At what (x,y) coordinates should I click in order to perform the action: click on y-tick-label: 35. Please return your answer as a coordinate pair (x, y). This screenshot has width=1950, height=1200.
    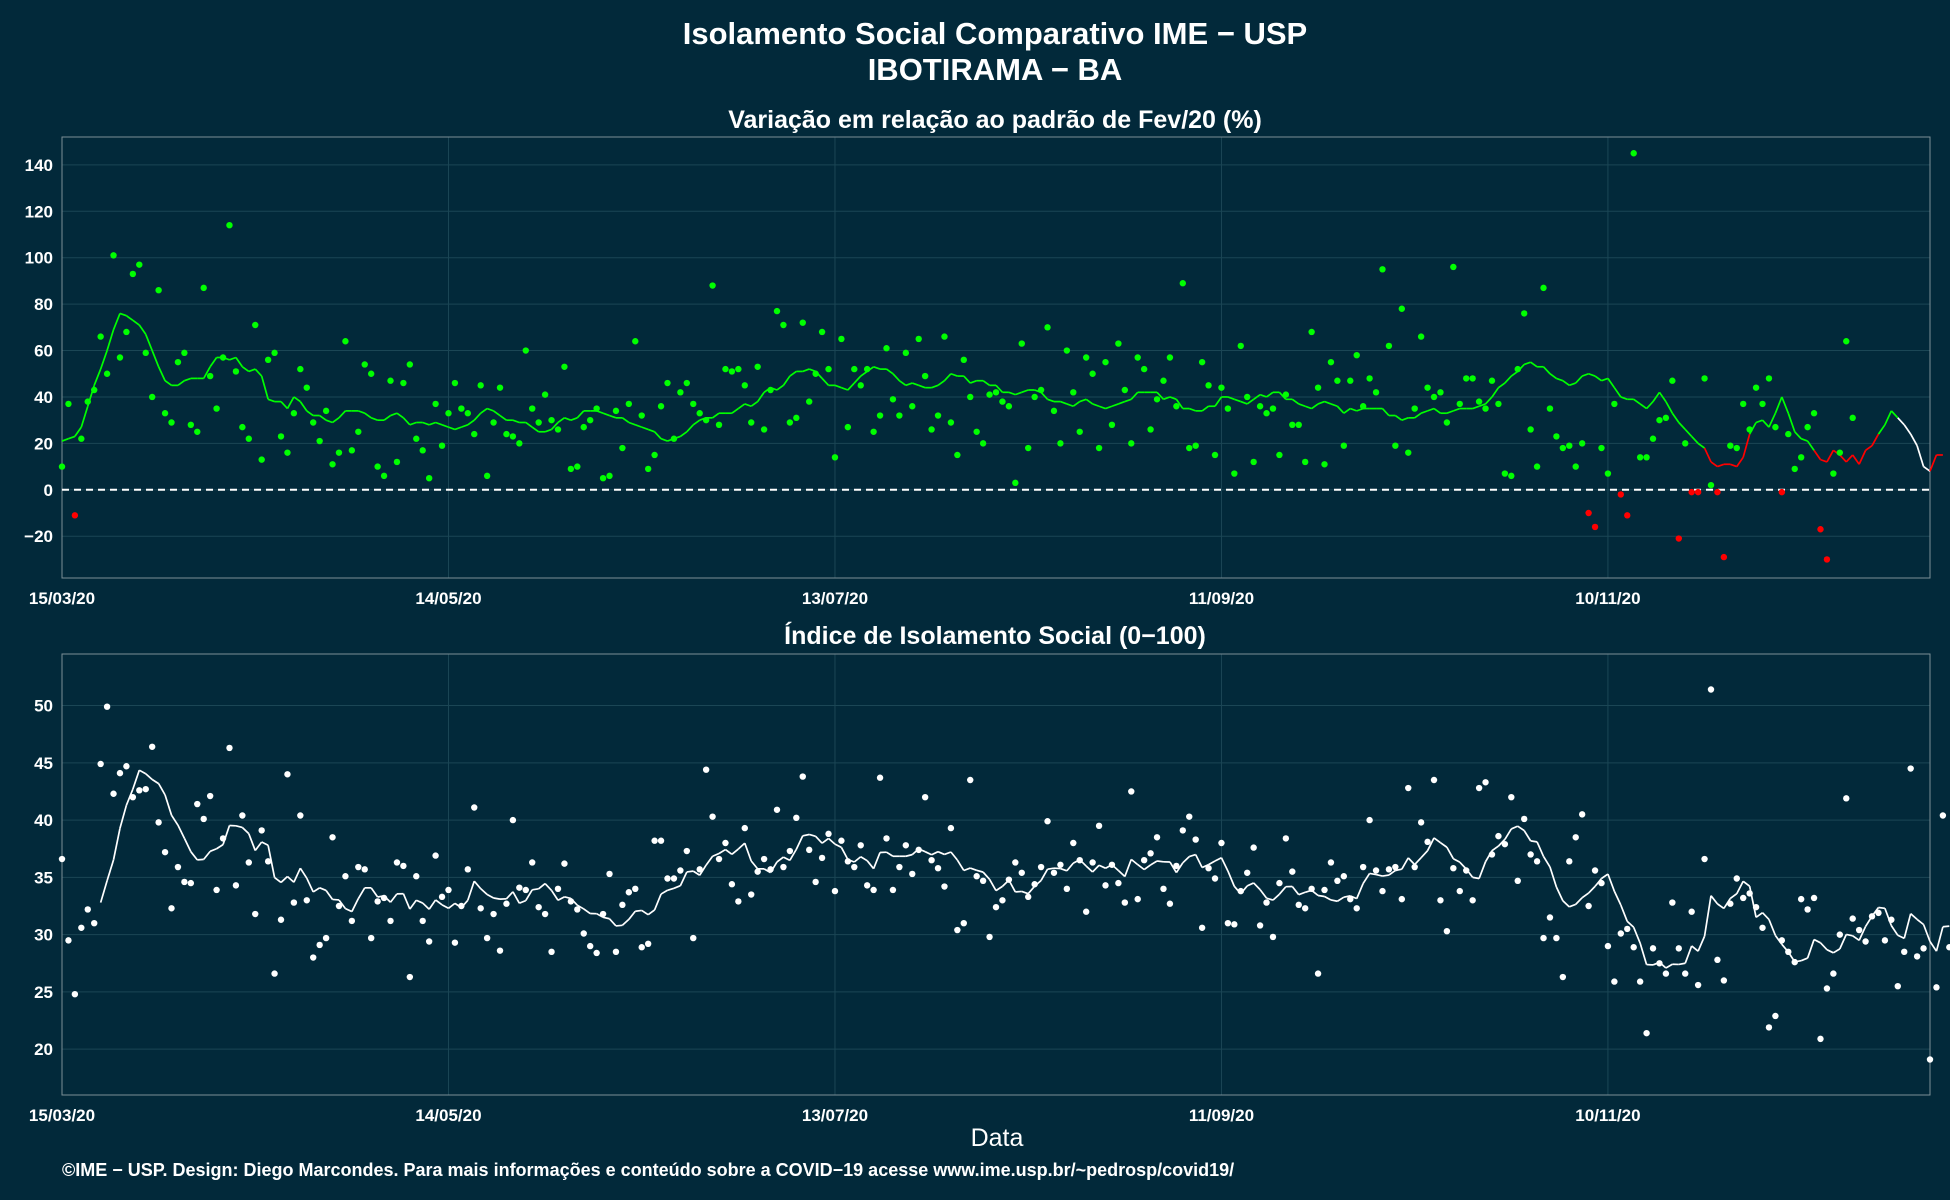
    Looking at the image, I should click on (43, 877).